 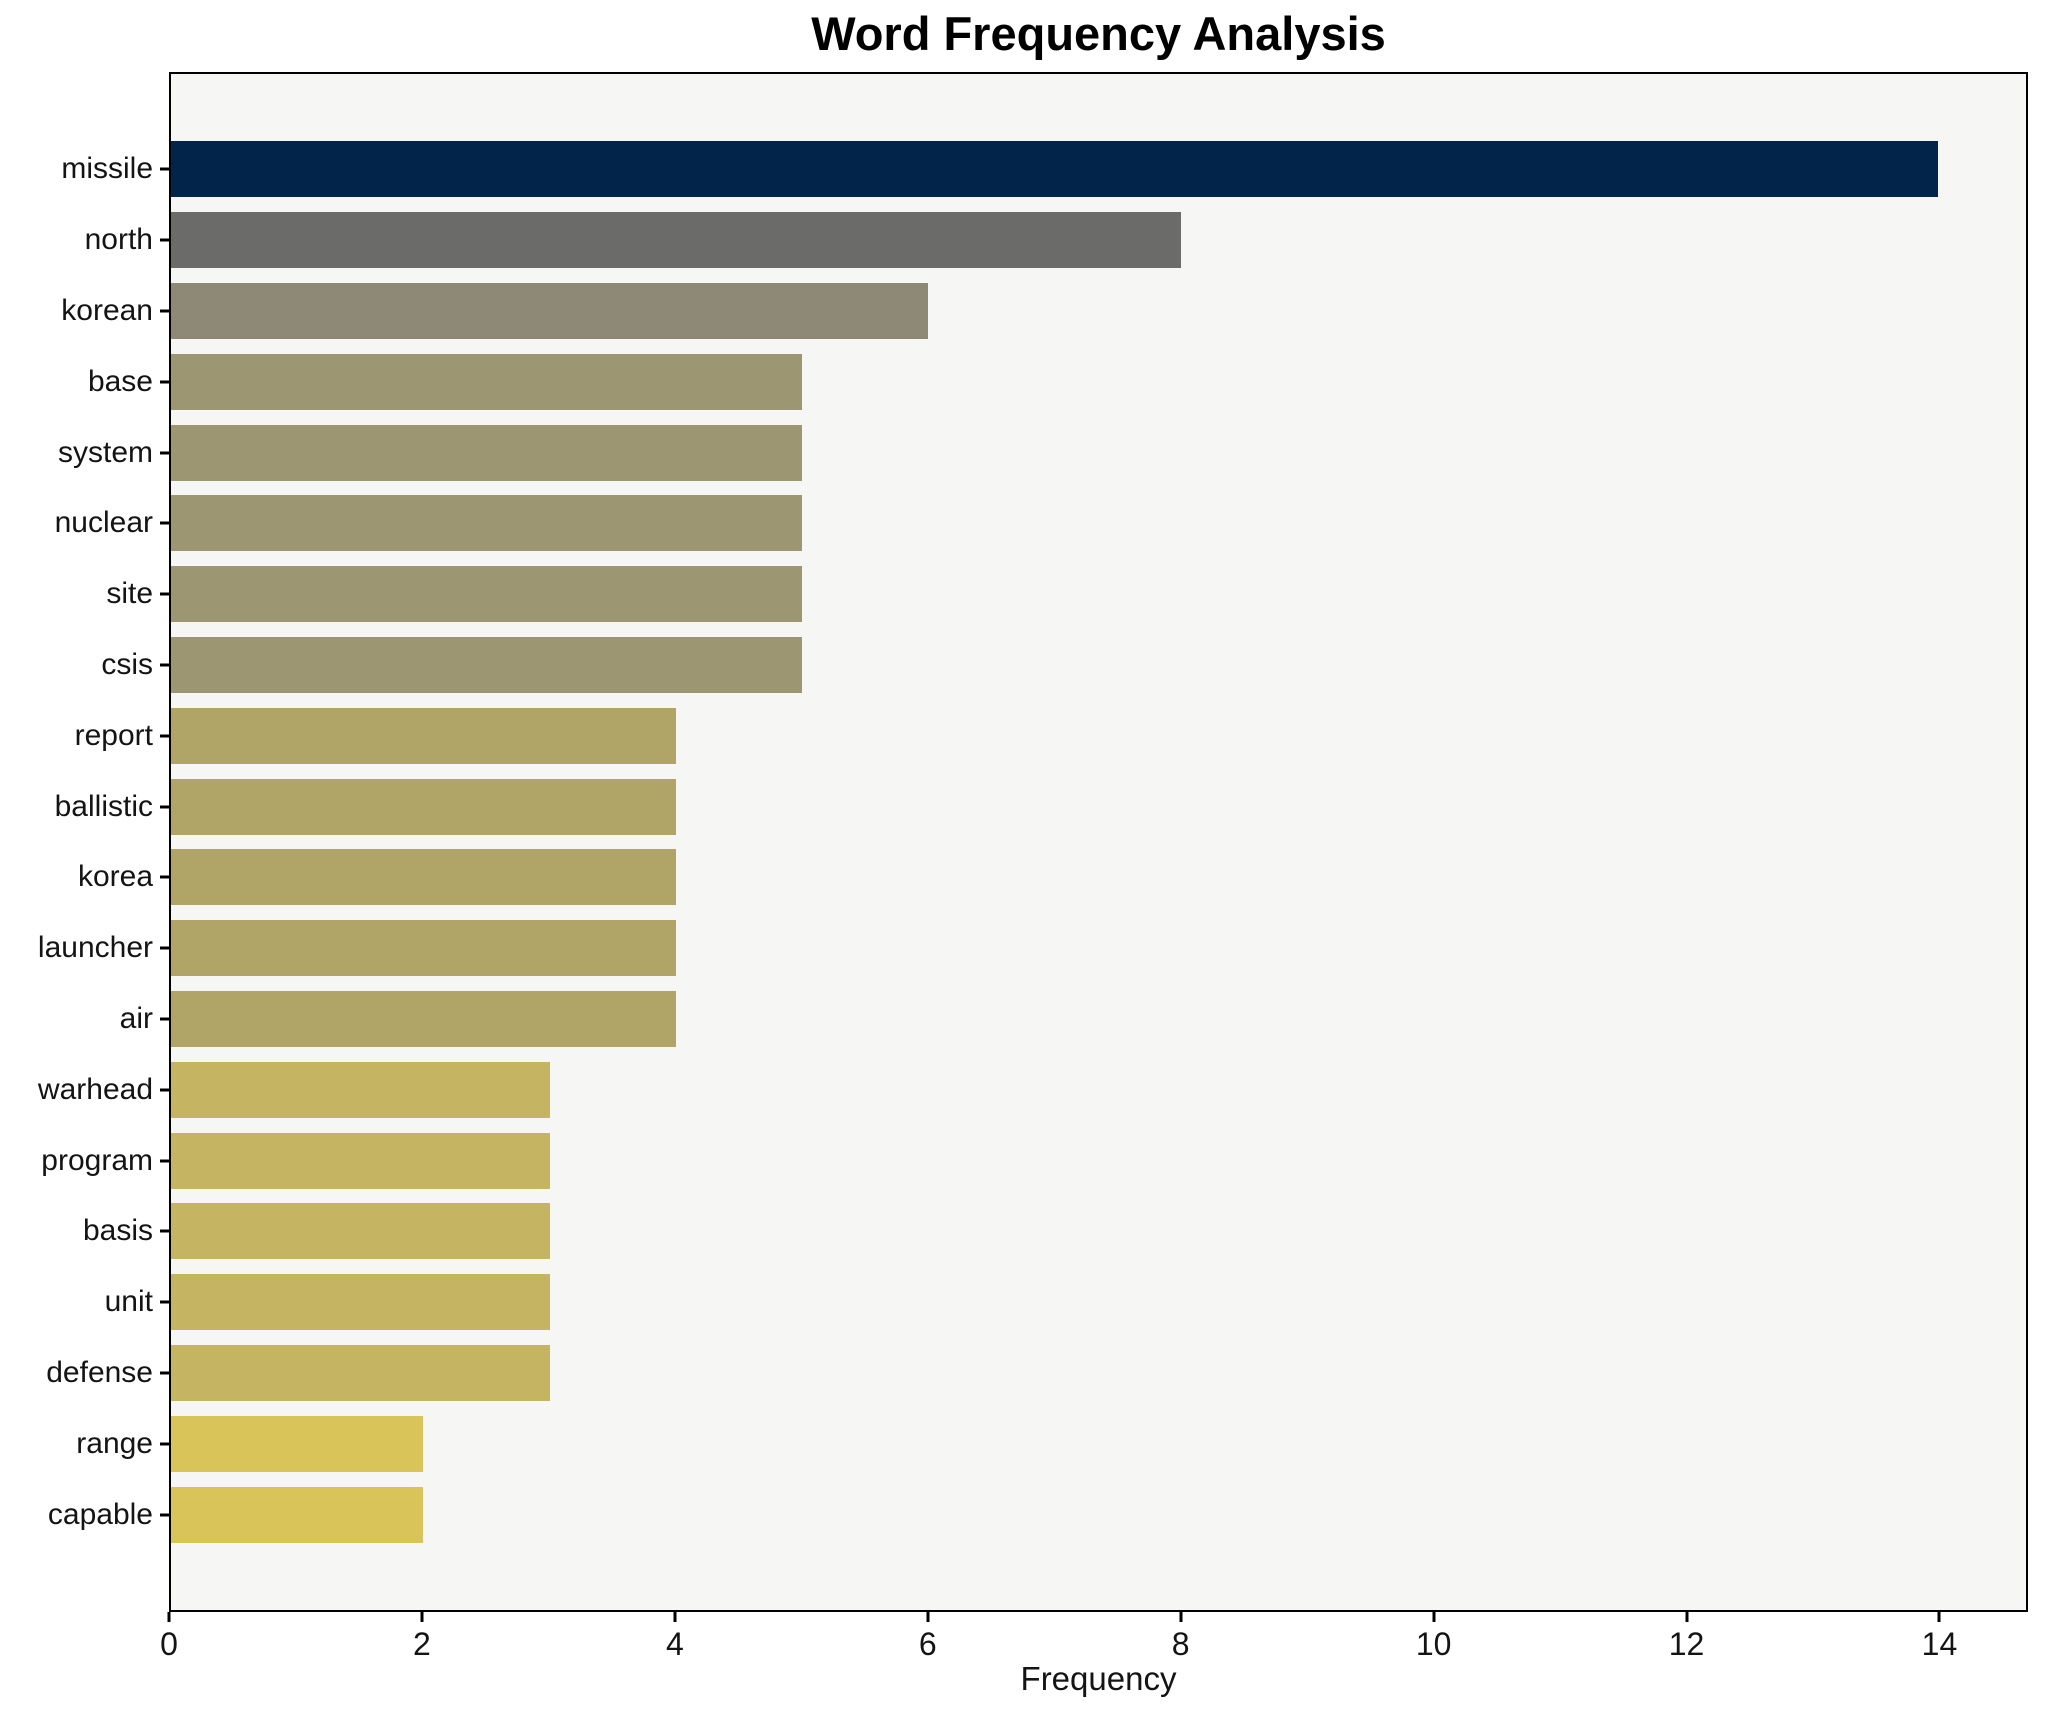 I want to click on x-tick-label: 8, so click(x=1180, y=1644).